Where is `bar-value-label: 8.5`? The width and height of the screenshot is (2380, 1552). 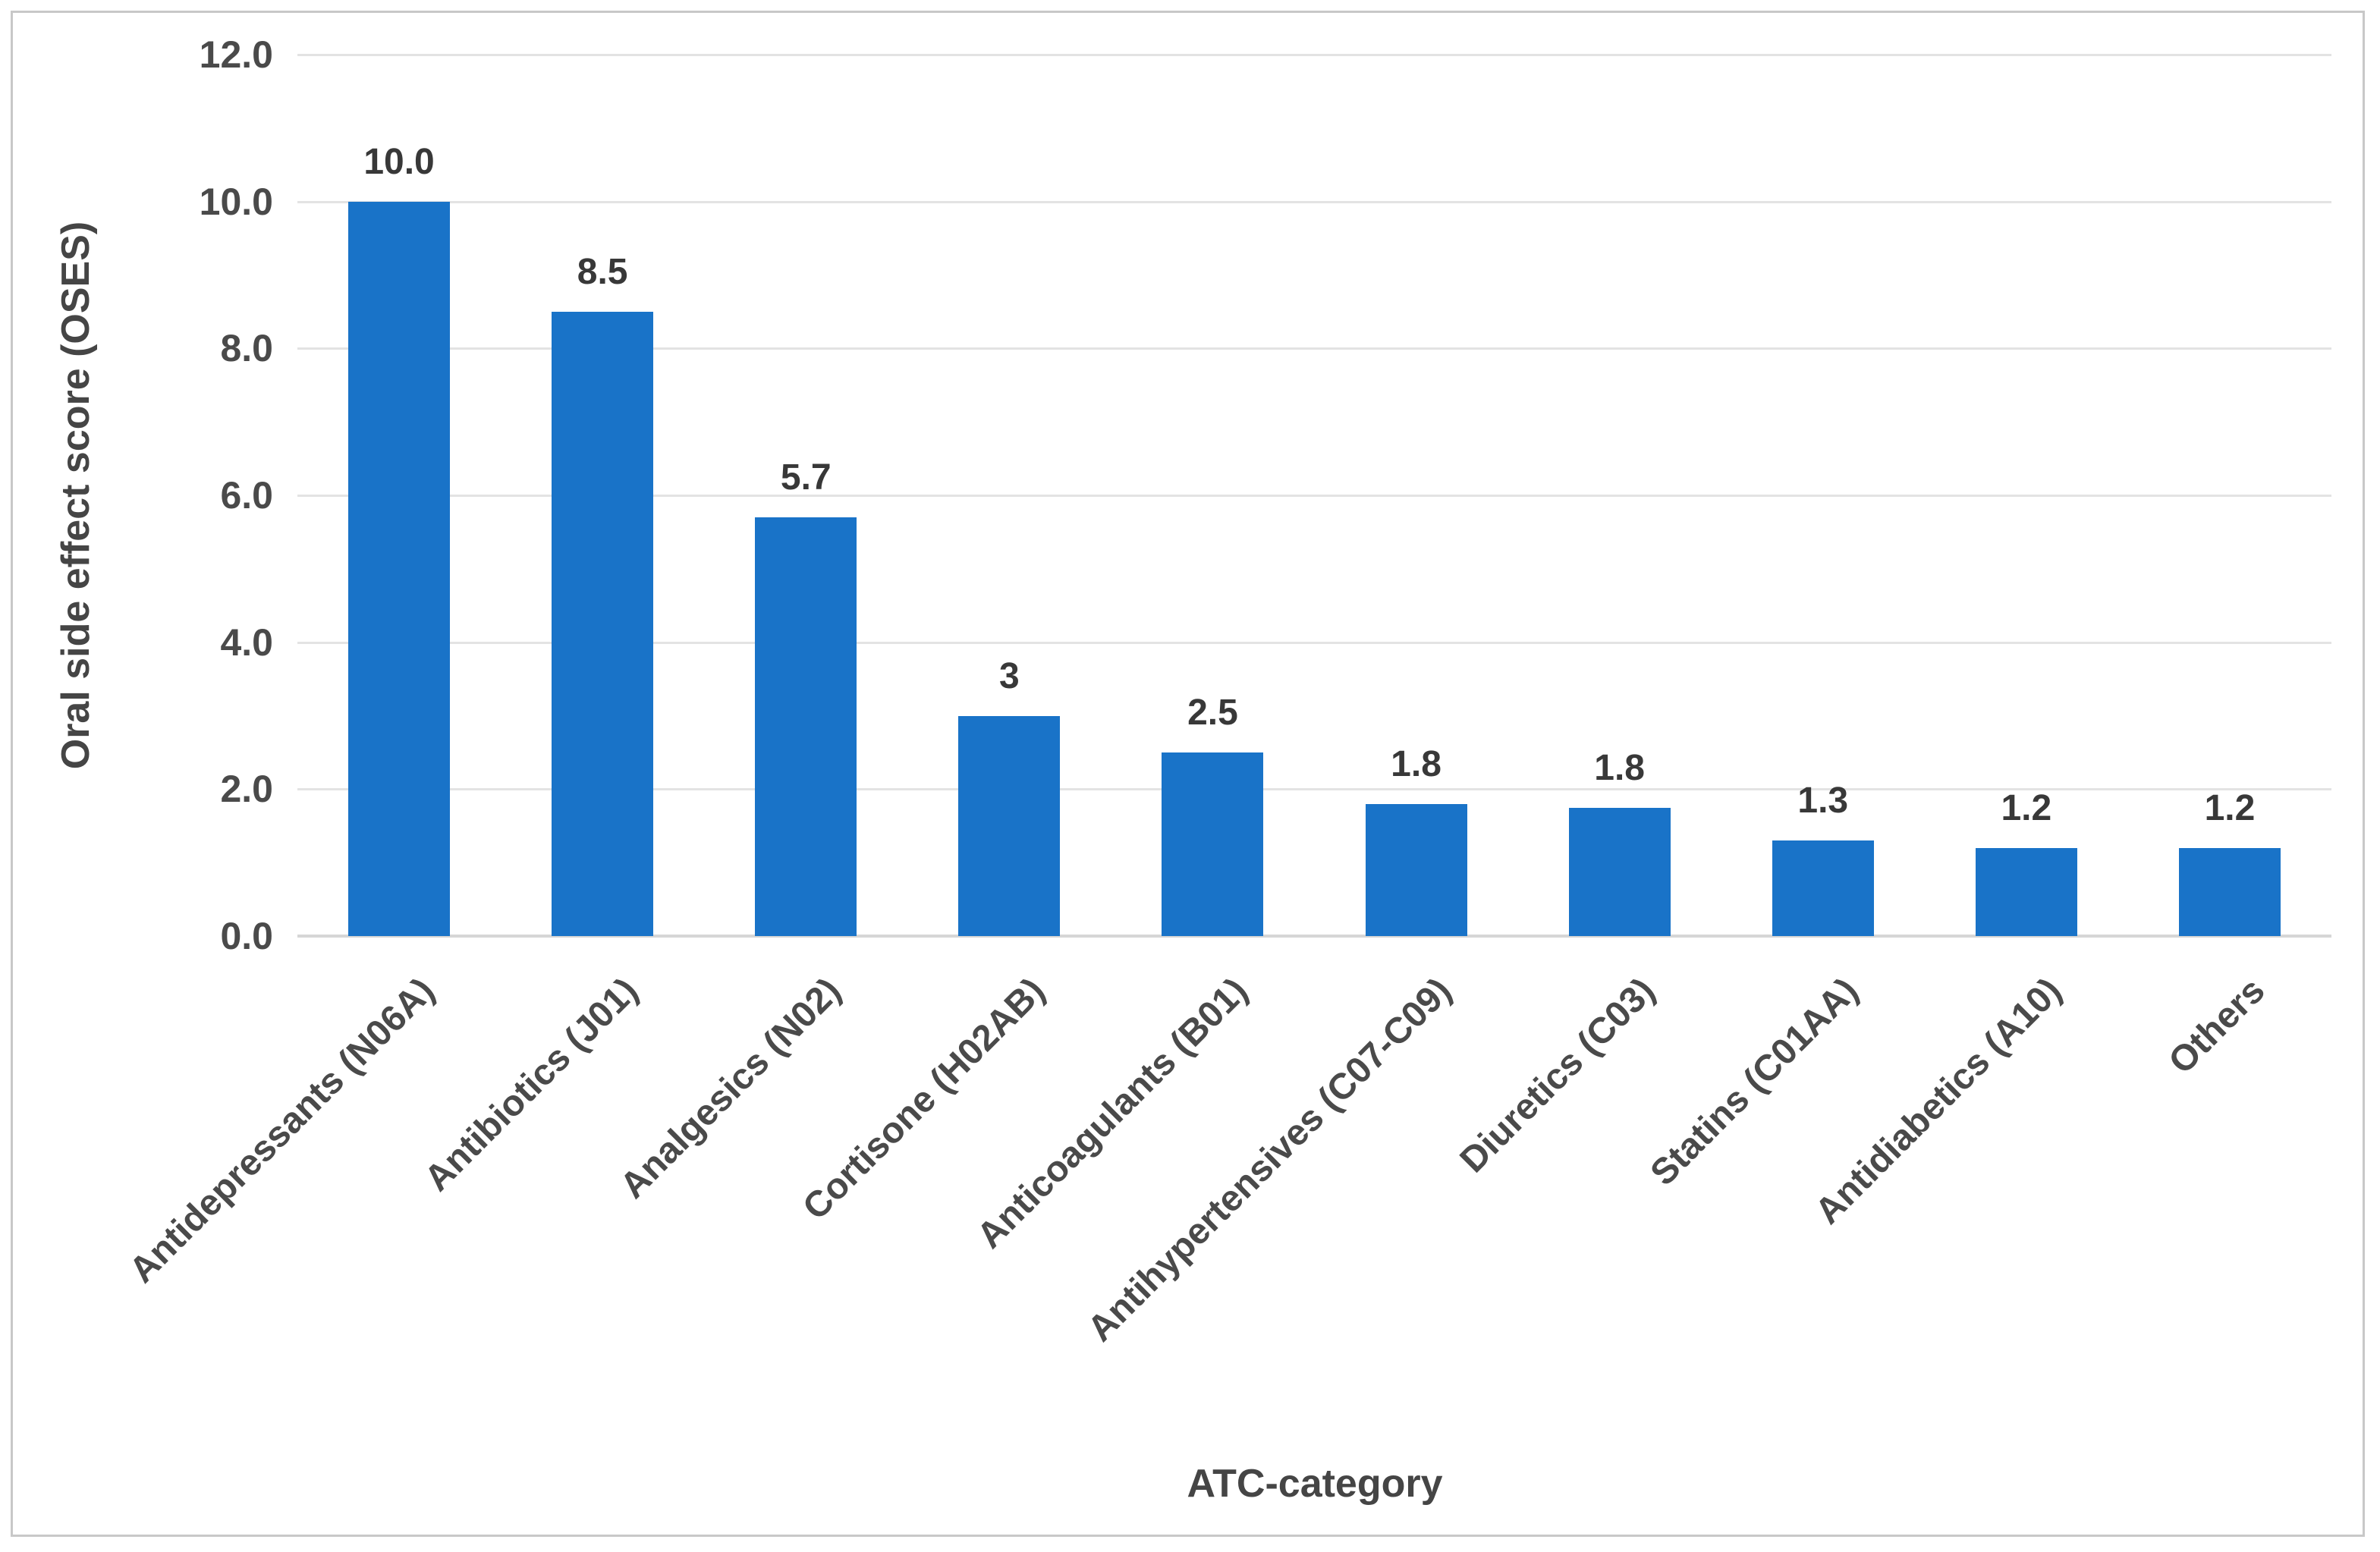 bar-value-label: 8.5 is located at coordinates (602, 271).